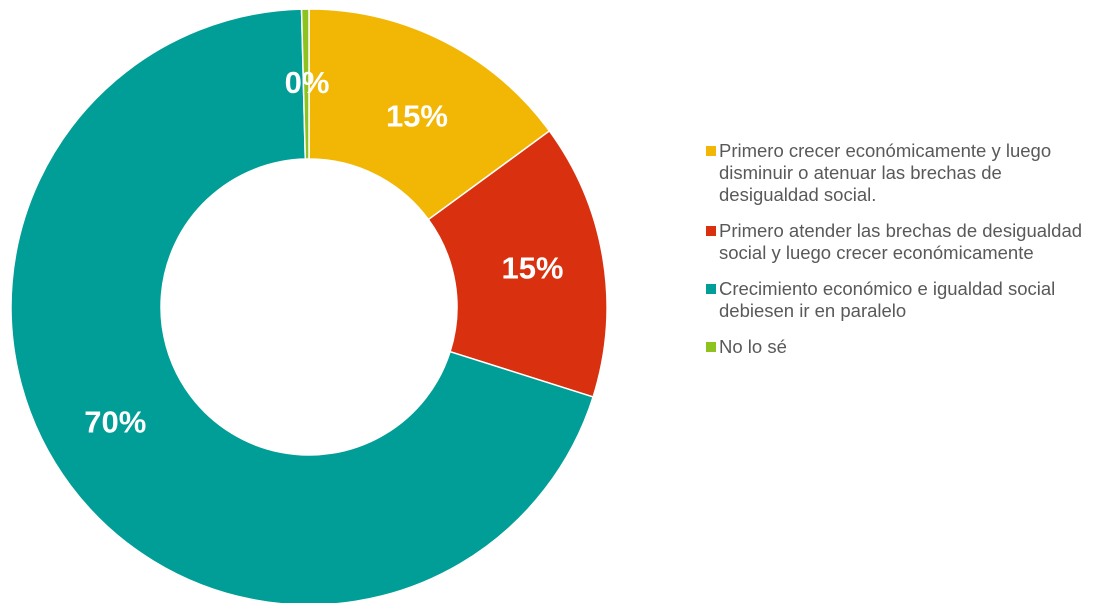  Describe the element at coordinates (115, 422) in the screenshot. I see `data-label: 70%` at that location.